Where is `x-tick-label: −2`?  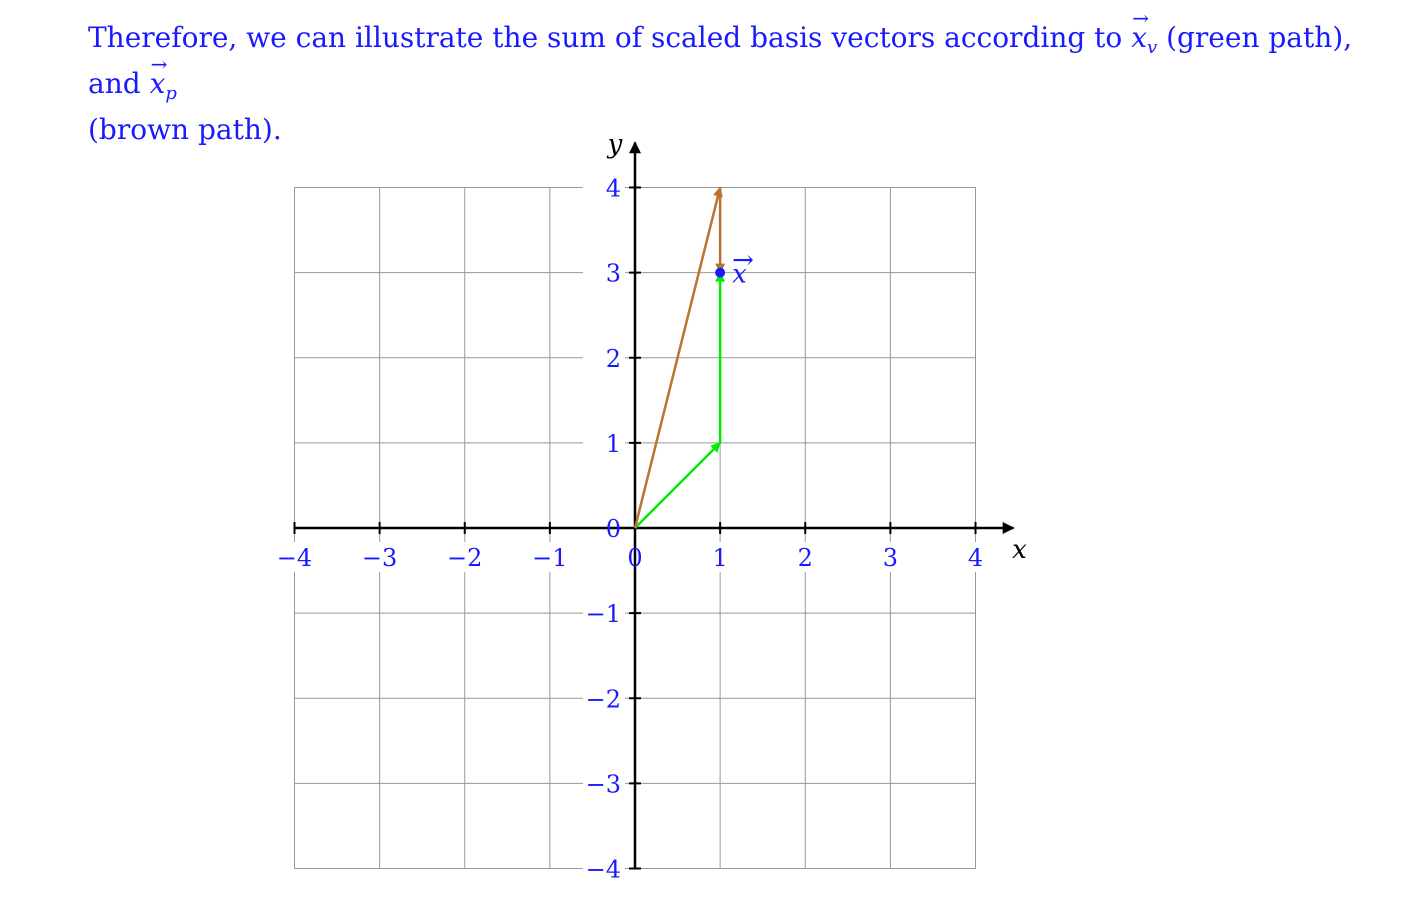 x-tick-label: −2 is located at coordinates (464, 558).